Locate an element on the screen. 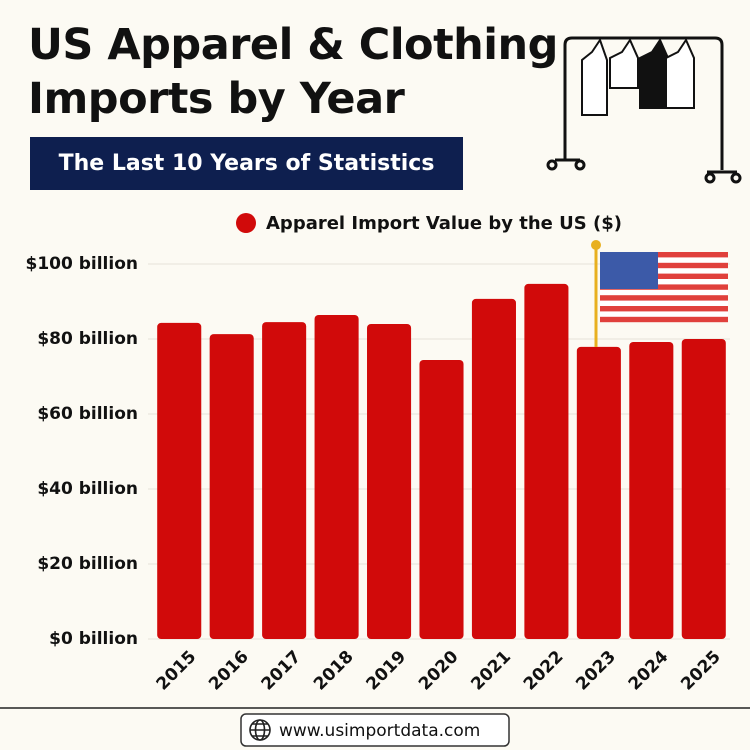  x-tick-label: 2018 is located at coordinates (334, 671).